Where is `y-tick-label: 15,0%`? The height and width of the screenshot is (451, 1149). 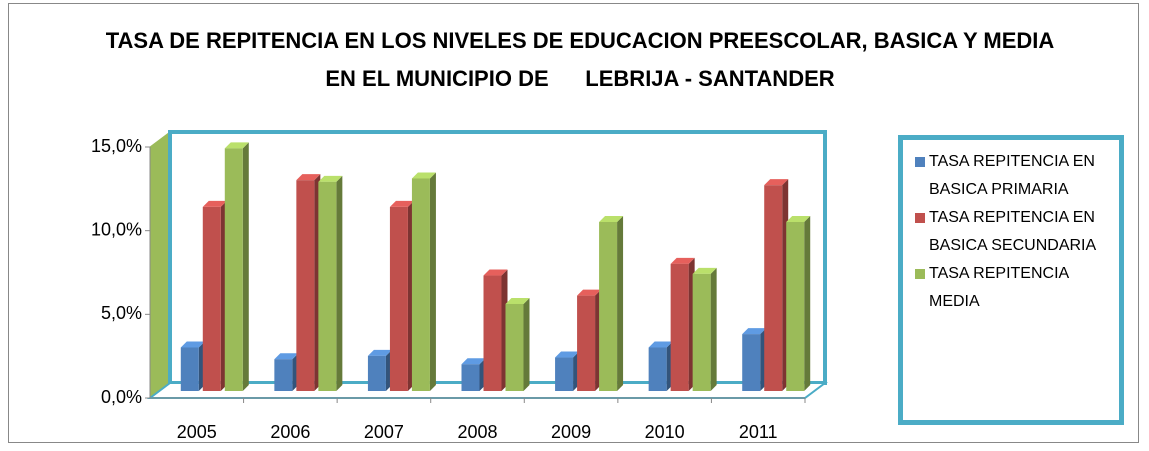
y-tick-label: 15,0% is located at coordinates (116, 146).